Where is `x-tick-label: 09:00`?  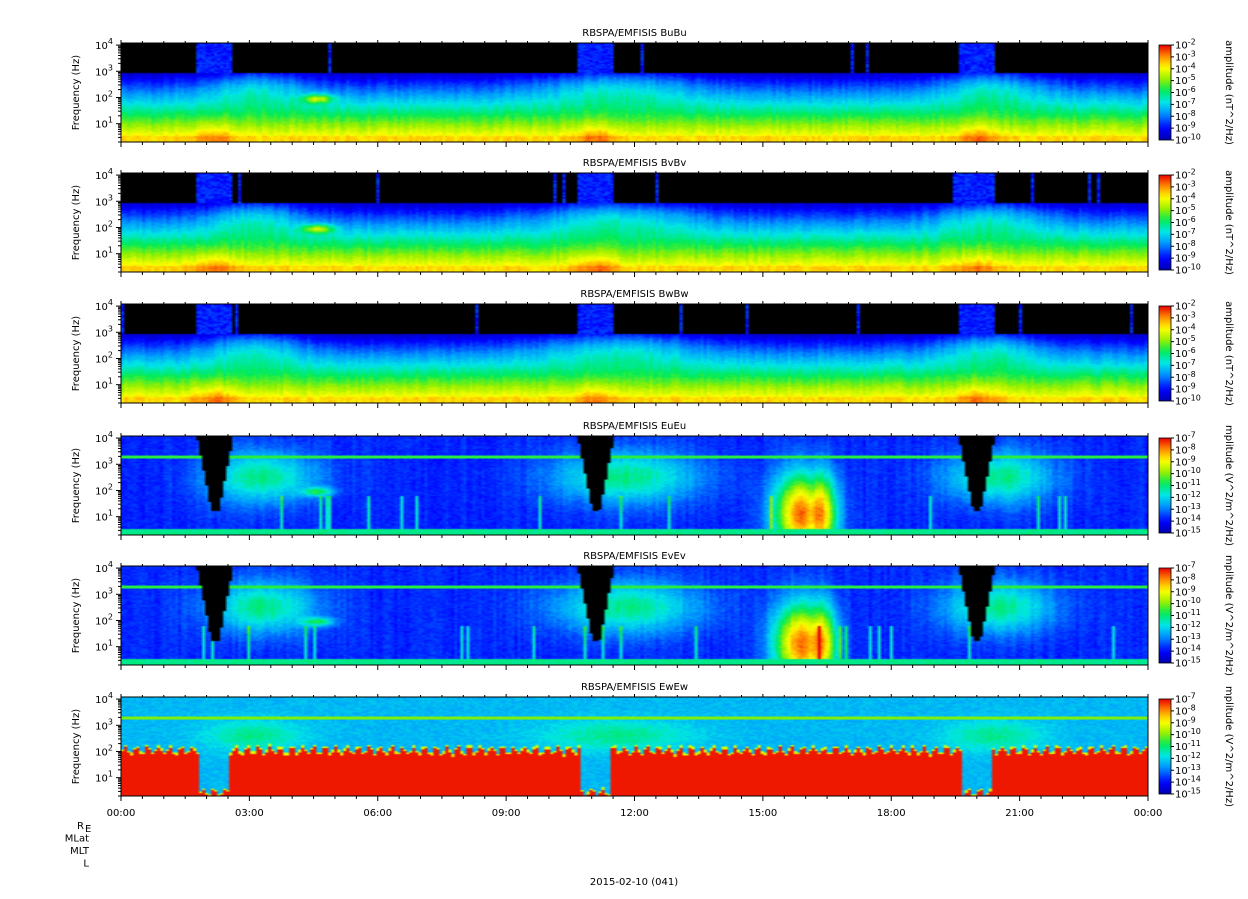 x-tick-label: 09:00 is located at coordinates (506, 813).